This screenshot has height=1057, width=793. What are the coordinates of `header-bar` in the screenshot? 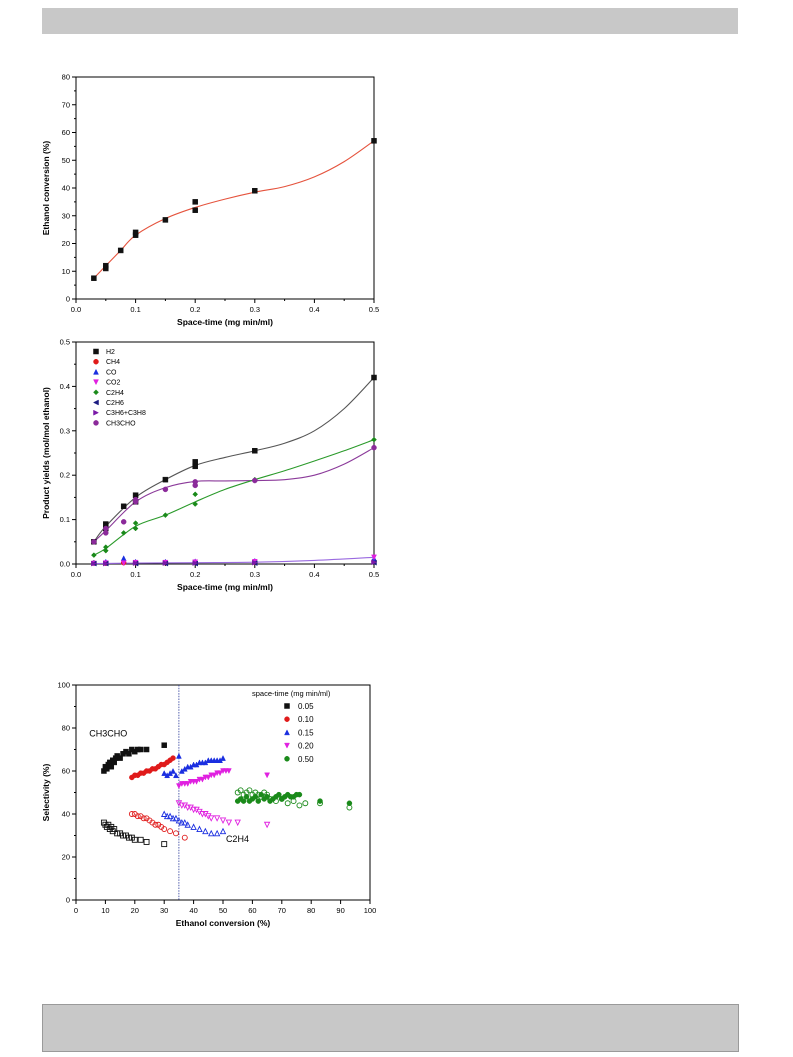 It's located at (390, 21).